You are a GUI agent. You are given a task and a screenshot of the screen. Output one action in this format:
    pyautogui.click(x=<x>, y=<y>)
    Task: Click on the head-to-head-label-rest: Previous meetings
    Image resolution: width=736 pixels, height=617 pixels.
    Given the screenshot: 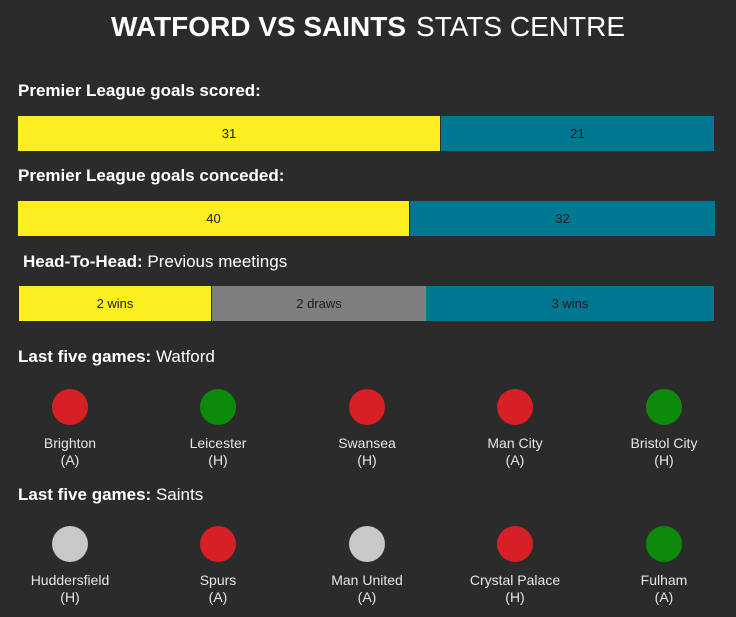 What is the action you would take?
    pyautogui.click(x=217, y=261)
    